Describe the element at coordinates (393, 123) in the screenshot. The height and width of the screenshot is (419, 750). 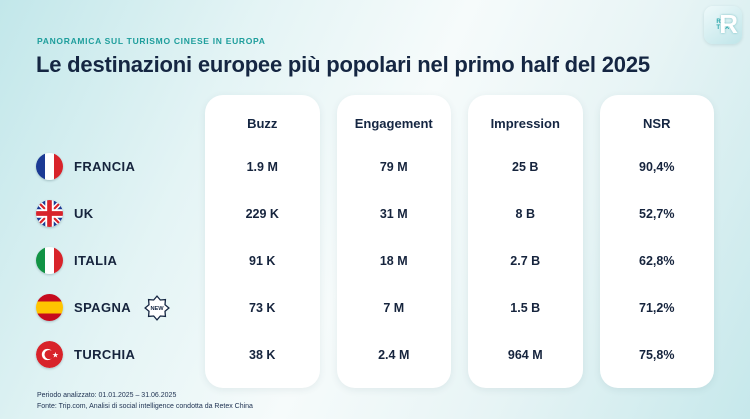
I see `column-header: Engagement` at that location.